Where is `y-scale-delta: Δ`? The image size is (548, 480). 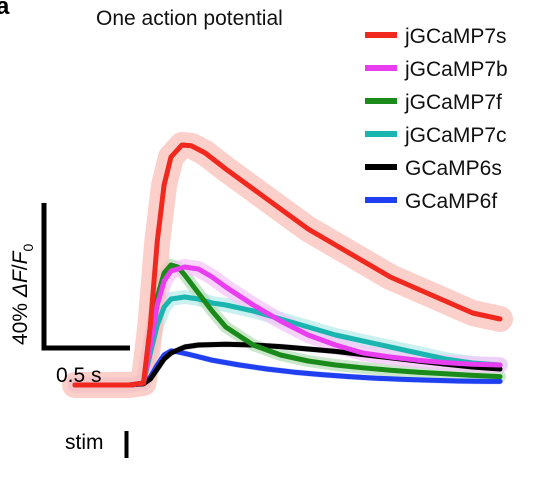 y-scale-delta: Δ is located at coordinates (20, 290).